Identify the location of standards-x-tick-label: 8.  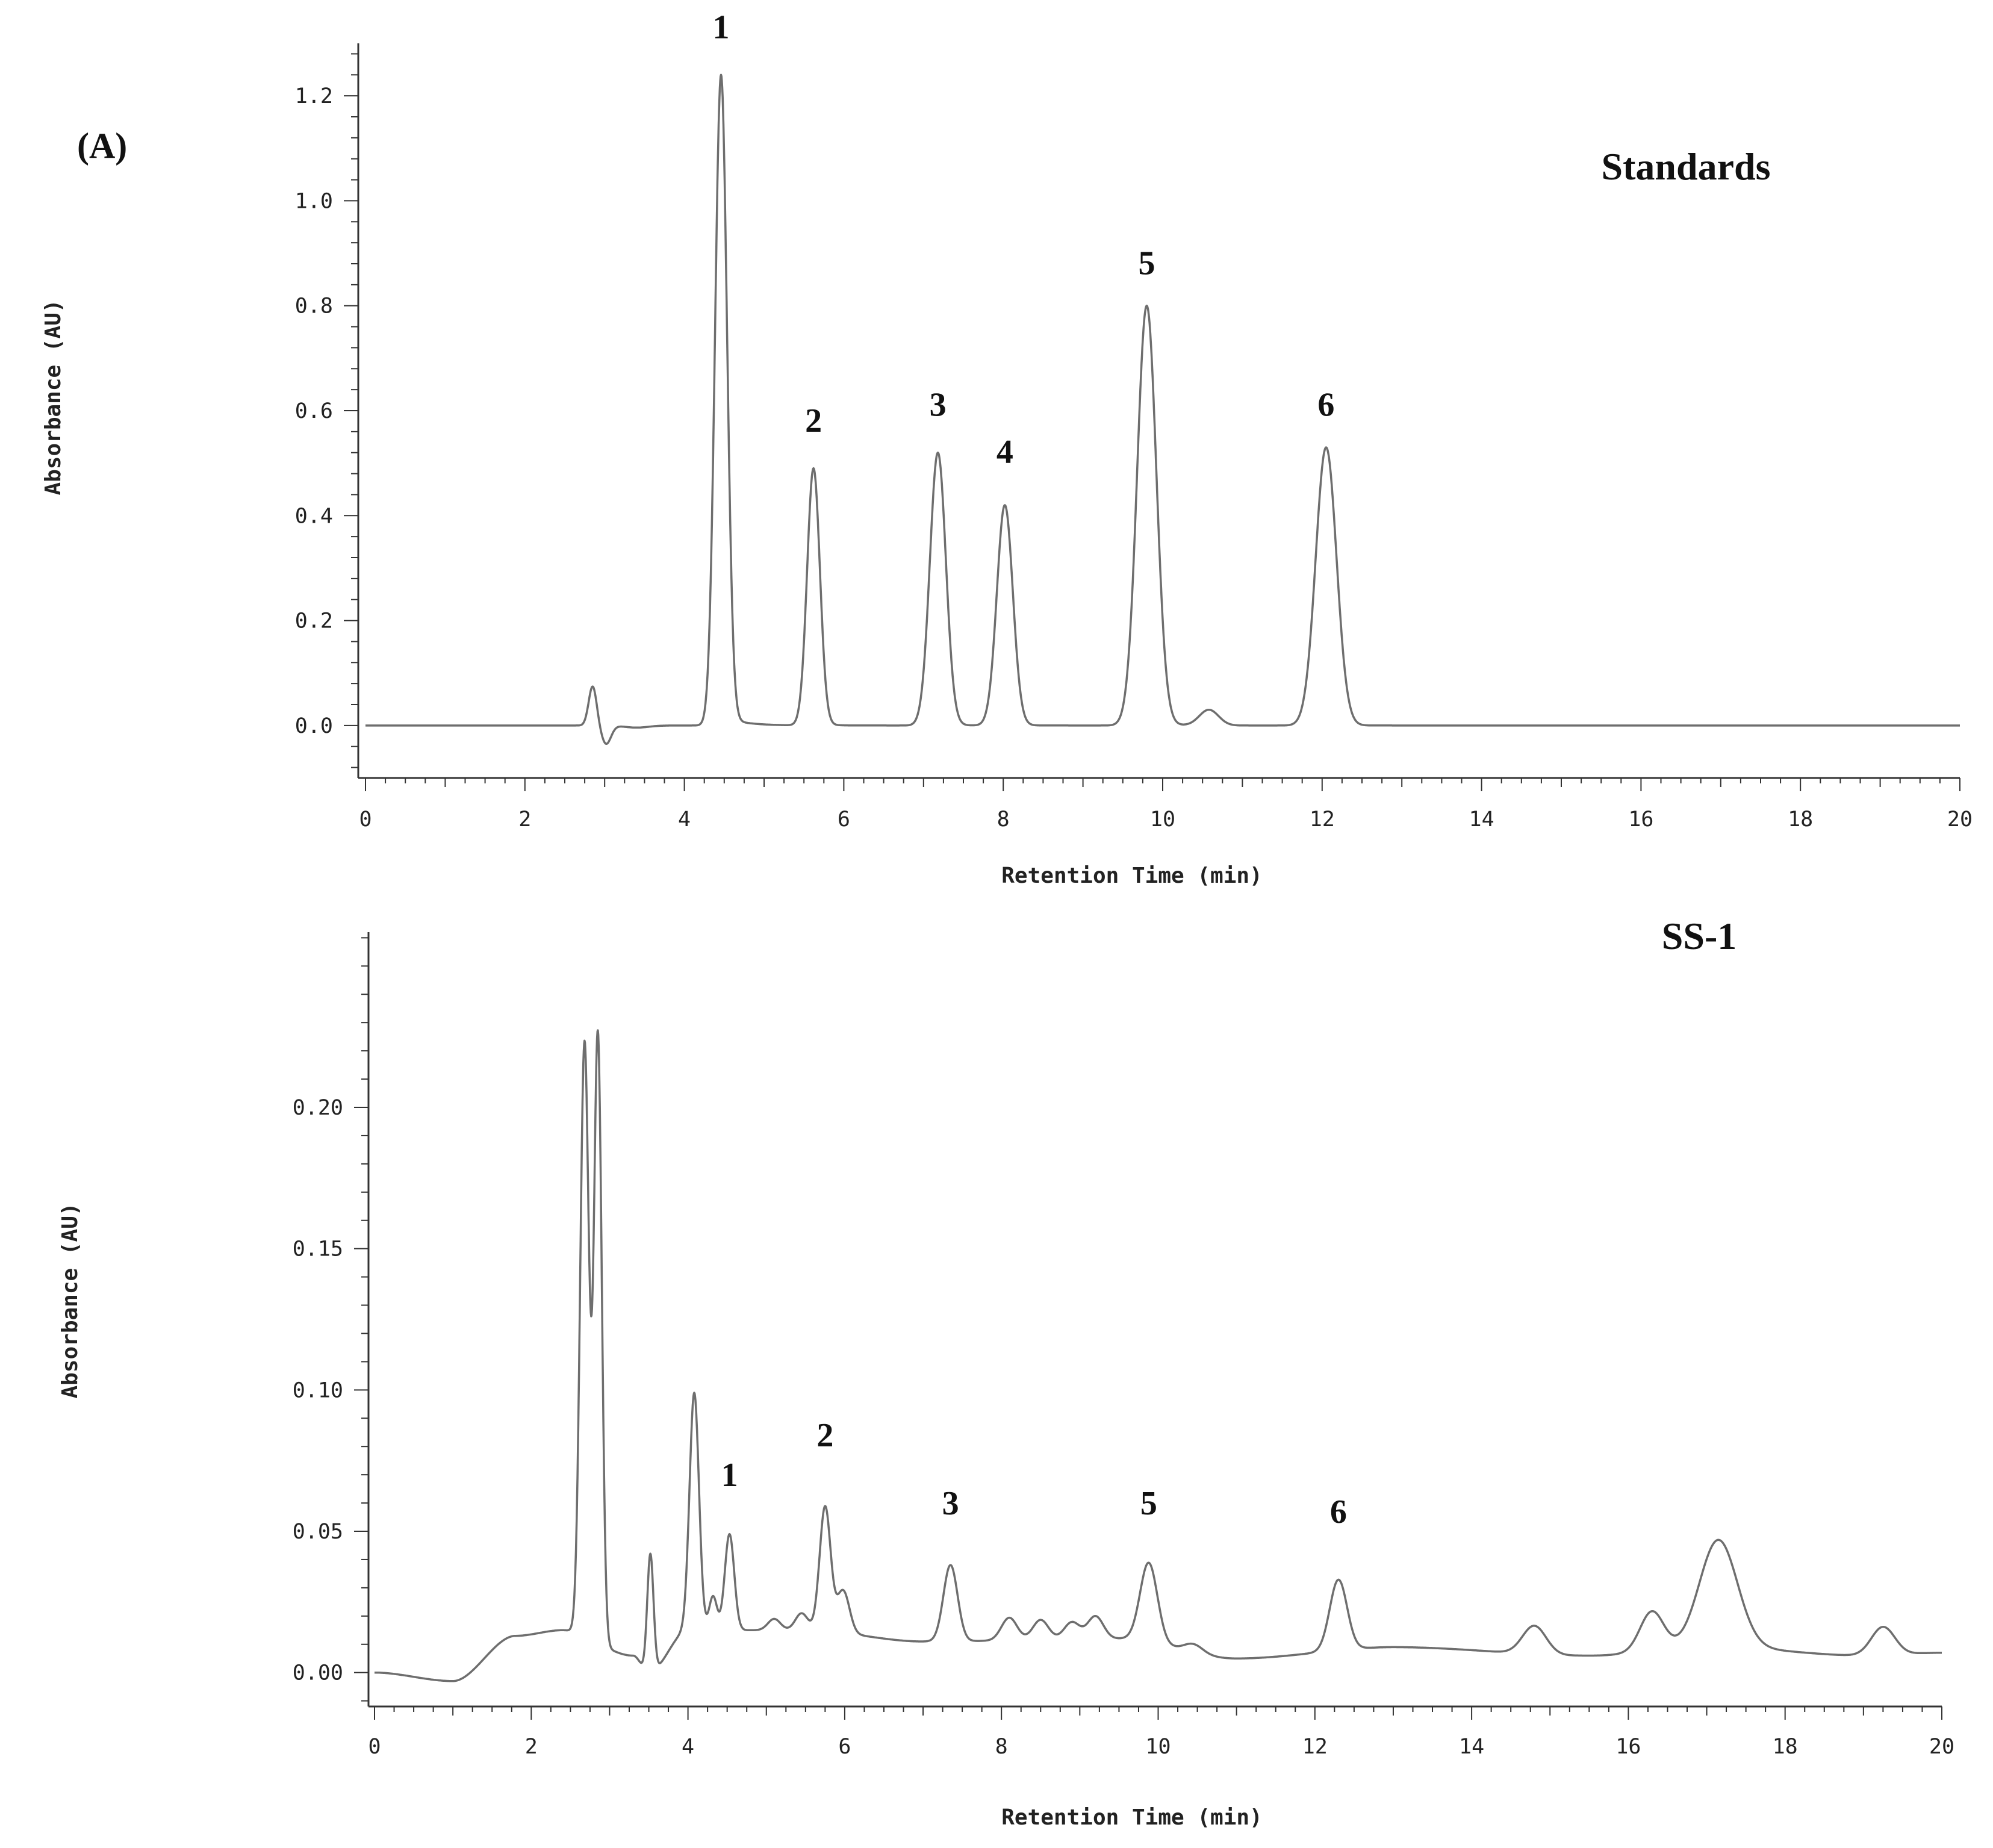
(1003, 819).